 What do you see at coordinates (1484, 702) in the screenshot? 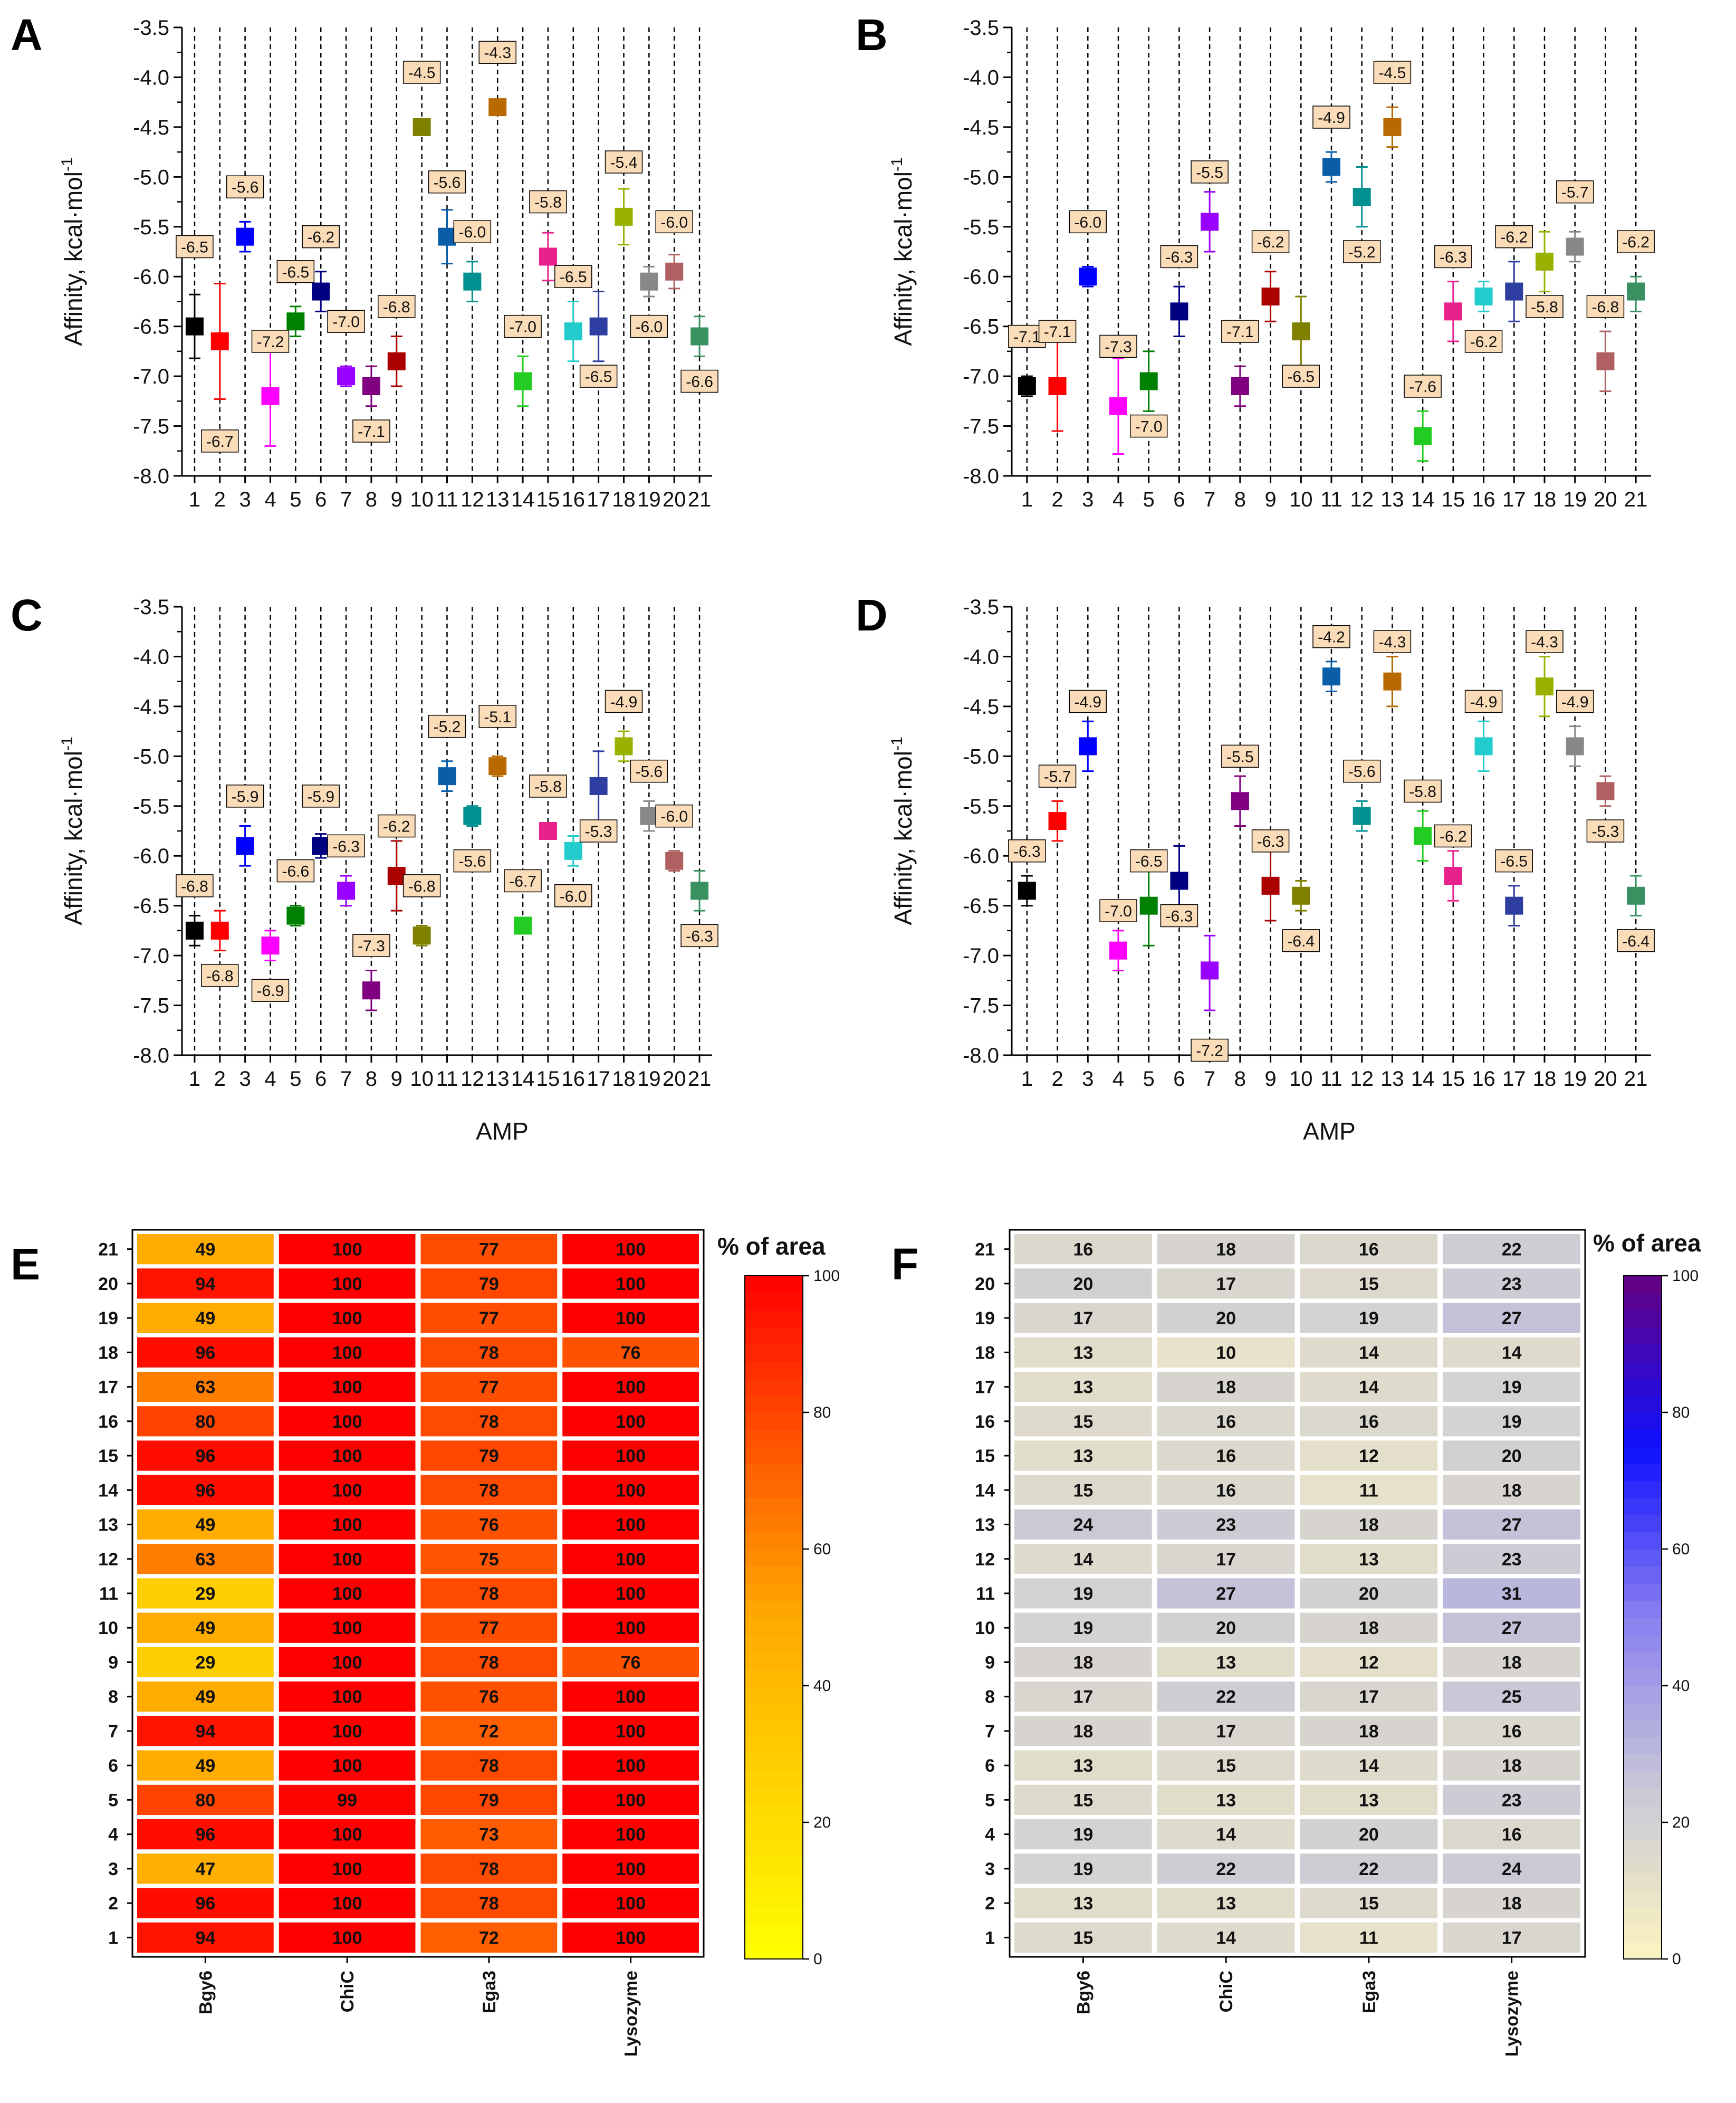
I see `panel-d-value-label: -4.9` at bounding box center [1484, 702].